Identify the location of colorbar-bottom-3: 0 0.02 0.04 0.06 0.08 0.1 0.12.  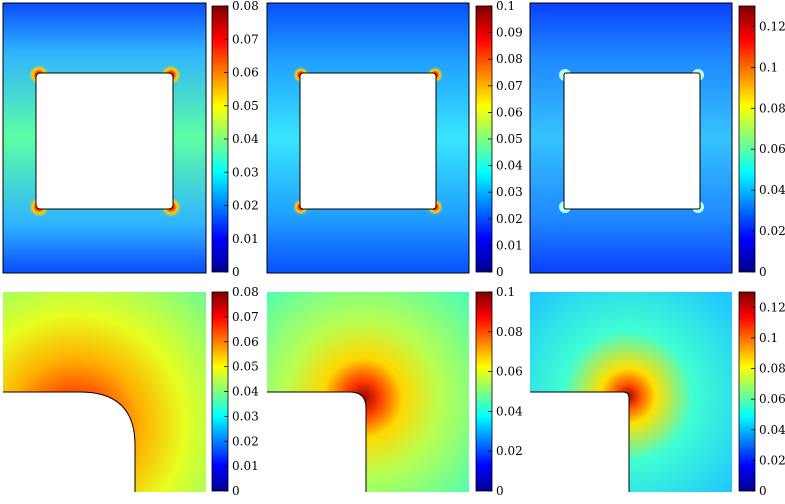
(761, 394).